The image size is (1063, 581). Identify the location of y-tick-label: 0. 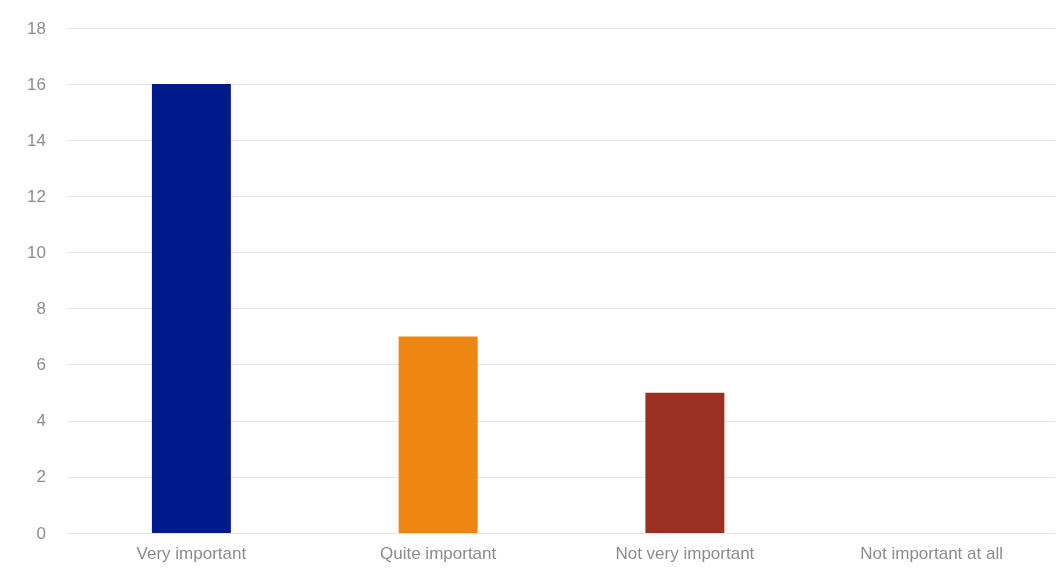
(41, 533).